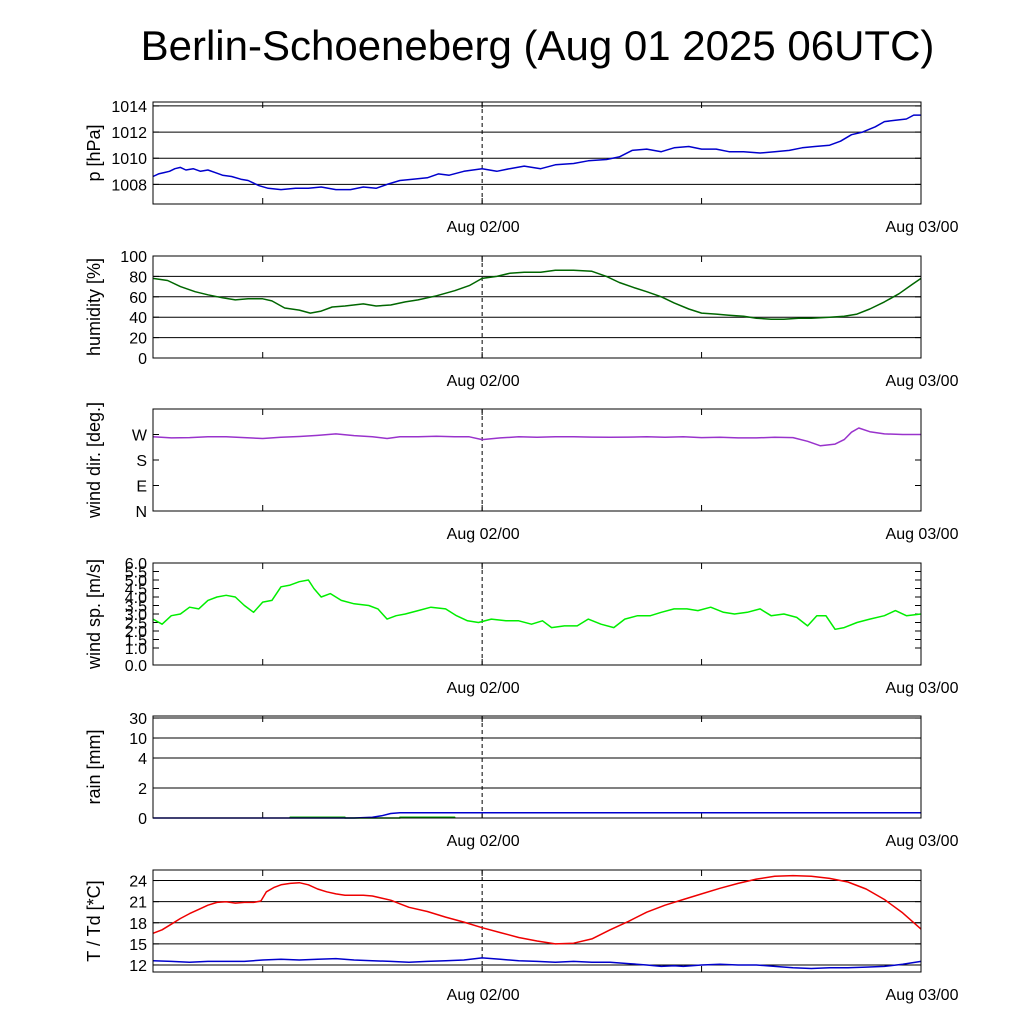 The image size is (1024, 1024). Describe the element at coordinates (138, 339) in the screenshot. I see `humidity-ytick-label: 20` at that location.